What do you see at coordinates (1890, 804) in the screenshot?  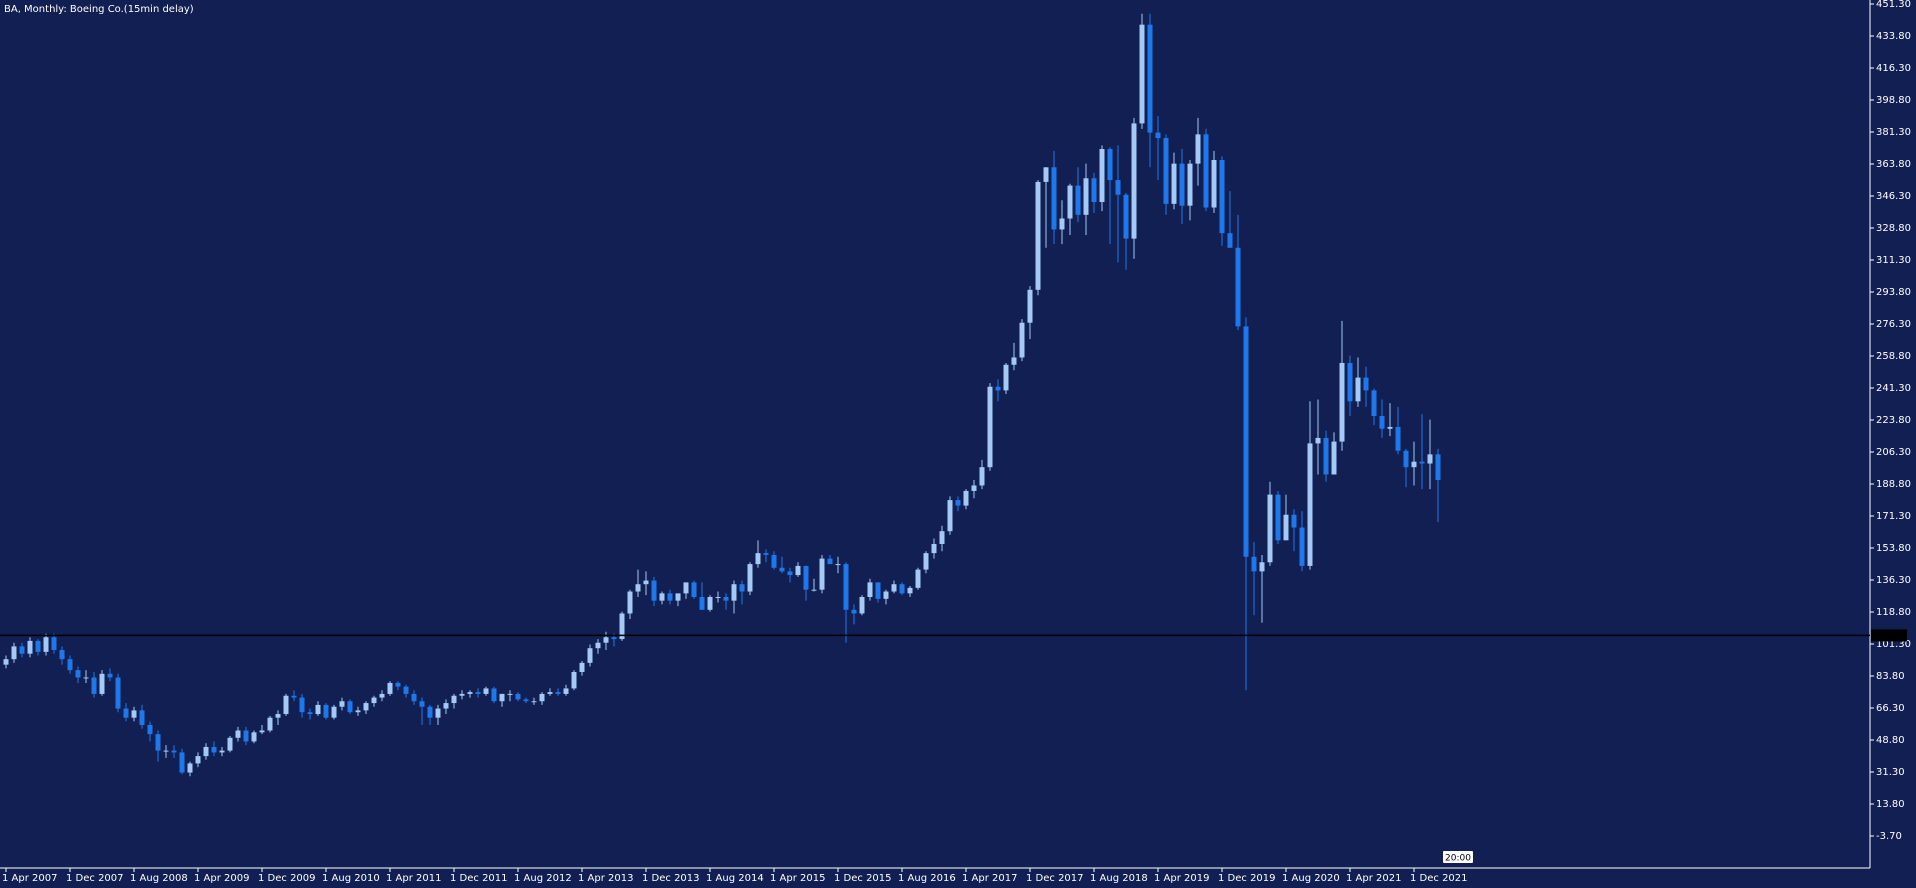 I see `y-tick-label: 13.80` at bounding box center [1890, 804].